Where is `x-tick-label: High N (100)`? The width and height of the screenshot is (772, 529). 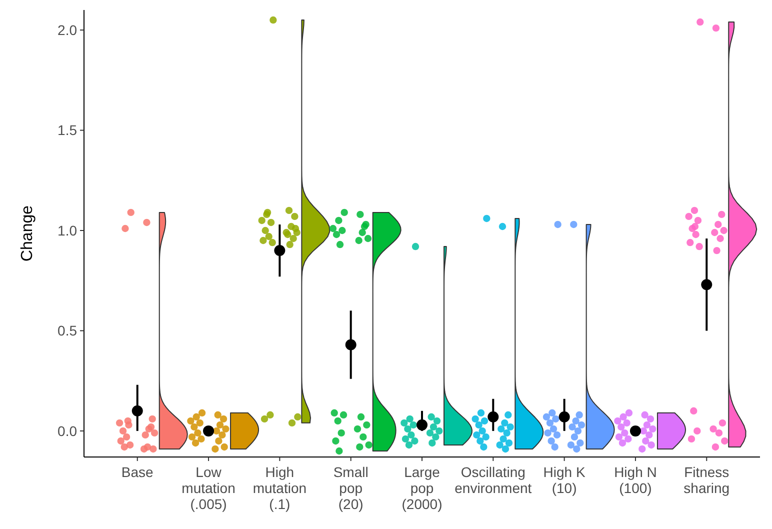
x-tick-label: High N (100) is located at coordinates (635, 480).